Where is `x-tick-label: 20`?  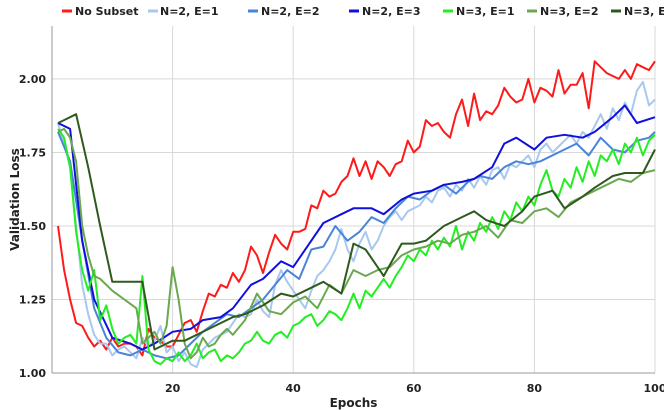
x-tick-label: 20 is located at coordinates (173, 388).